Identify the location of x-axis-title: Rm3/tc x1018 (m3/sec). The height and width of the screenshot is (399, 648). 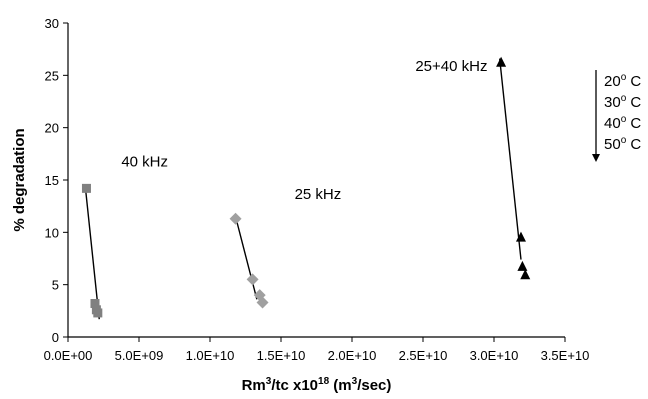
(317, 385).